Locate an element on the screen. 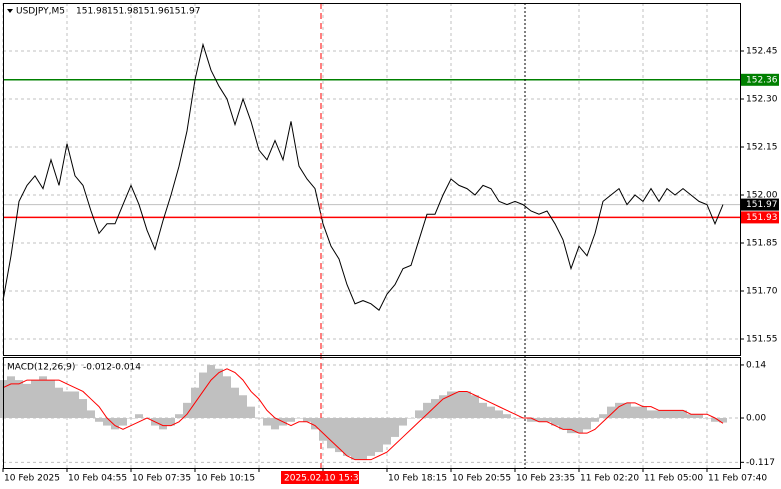  crosshair-box is located at coordinates (320, 477).